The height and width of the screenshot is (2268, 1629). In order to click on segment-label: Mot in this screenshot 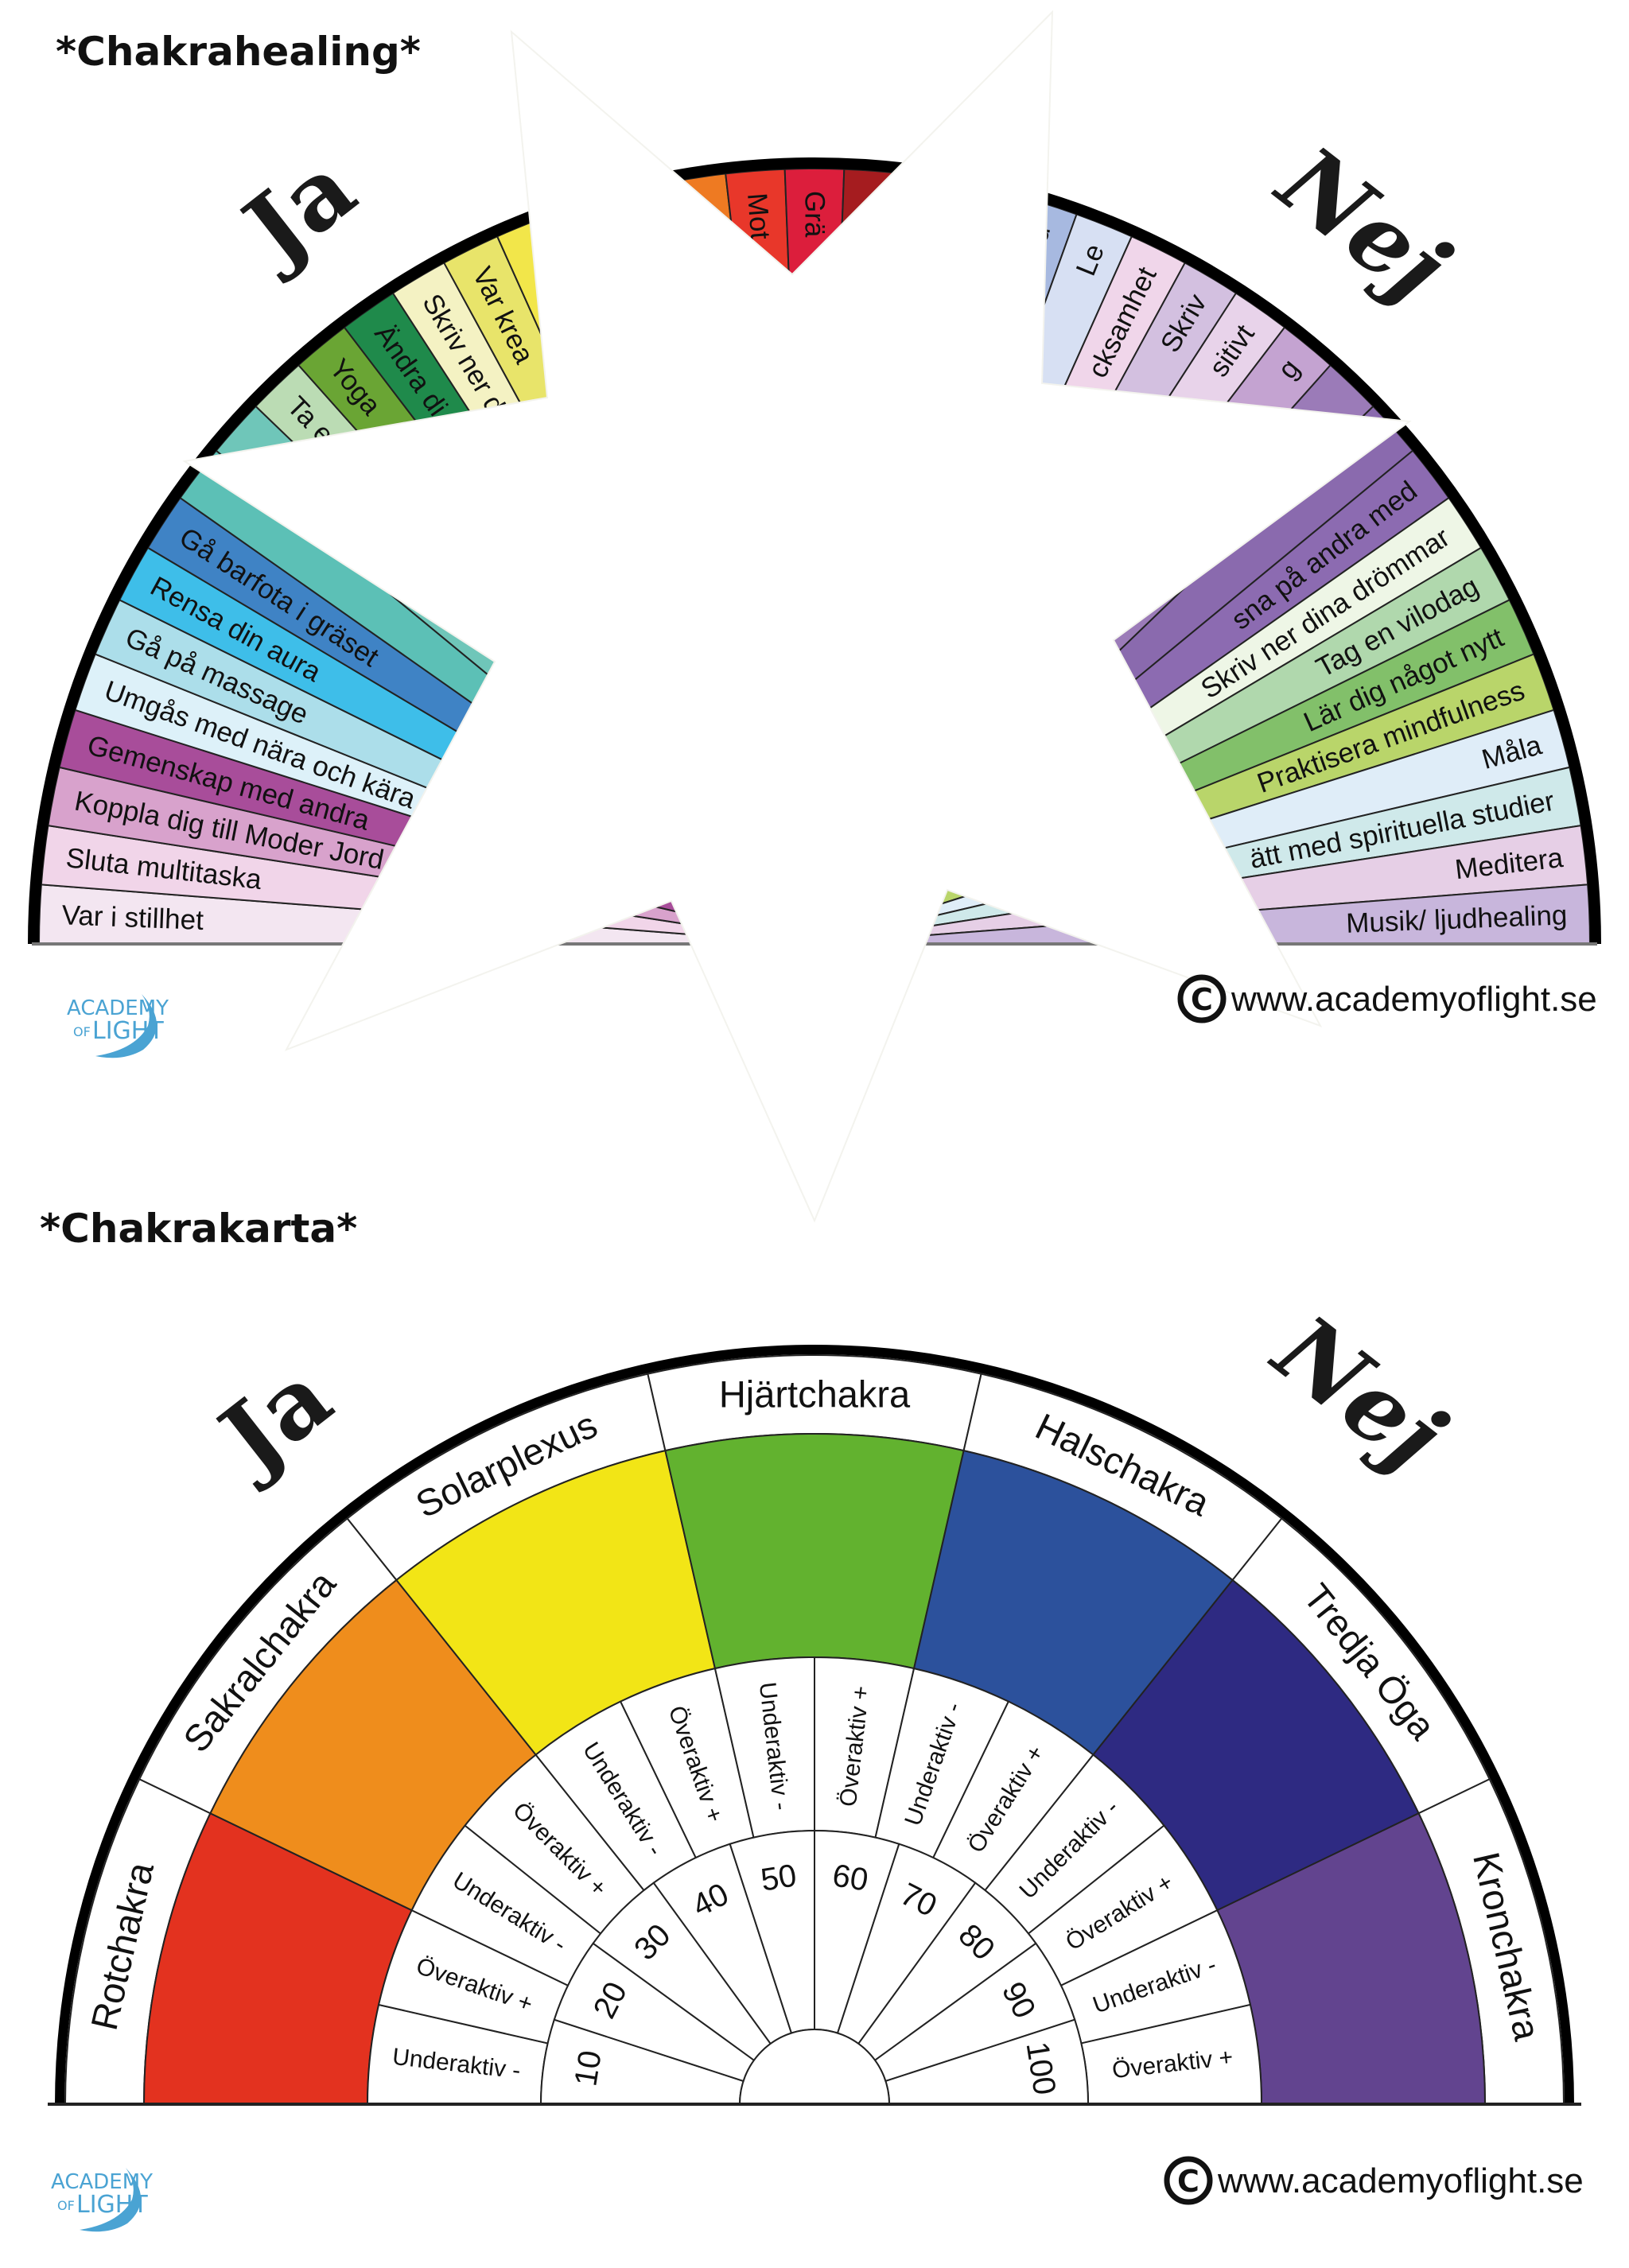, I will do `click(758, 216)`.